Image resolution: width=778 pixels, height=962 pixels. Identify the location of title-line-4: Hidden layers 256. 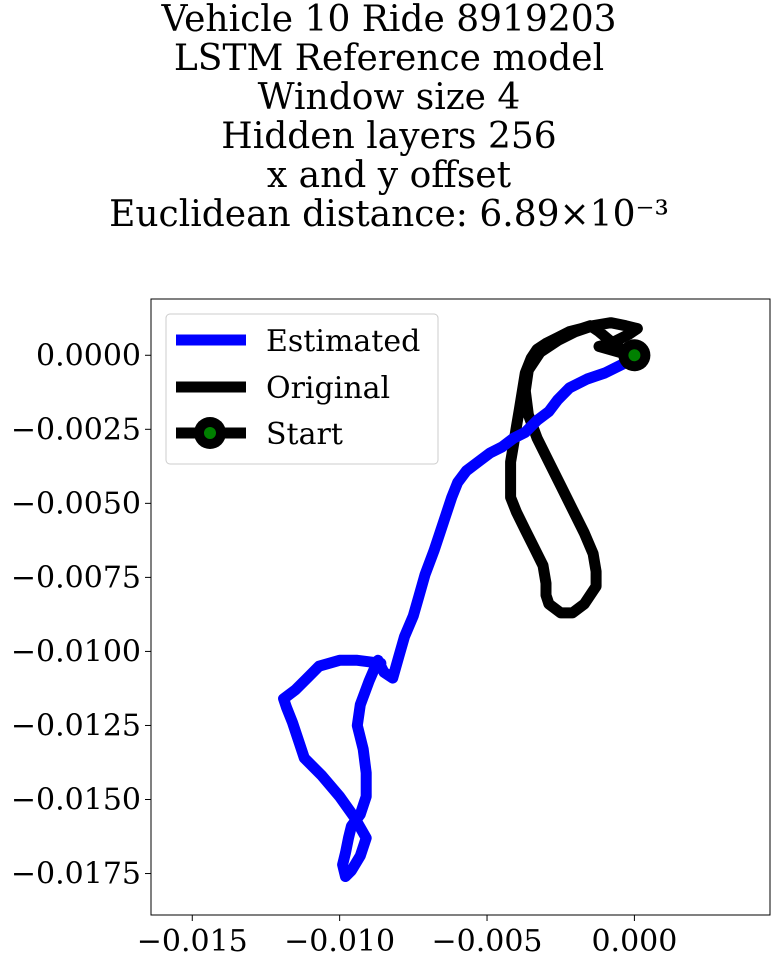
(389, 136).